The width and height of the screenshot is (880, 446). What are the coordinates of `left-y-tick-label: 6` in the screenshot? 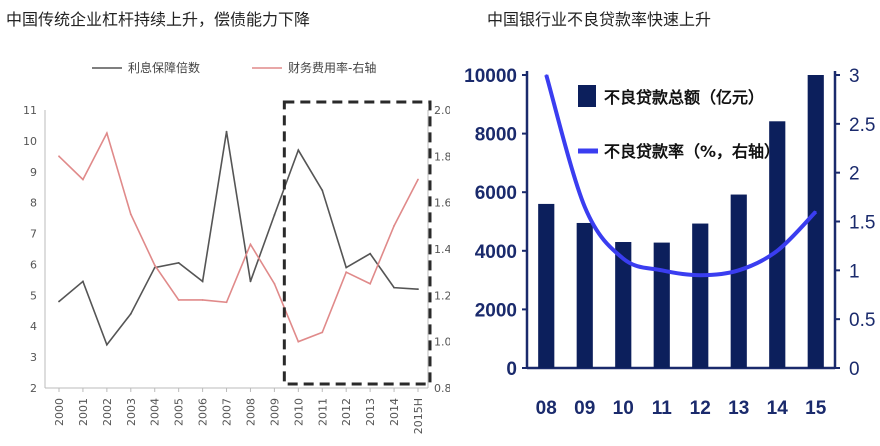 It's located at (33, 264).